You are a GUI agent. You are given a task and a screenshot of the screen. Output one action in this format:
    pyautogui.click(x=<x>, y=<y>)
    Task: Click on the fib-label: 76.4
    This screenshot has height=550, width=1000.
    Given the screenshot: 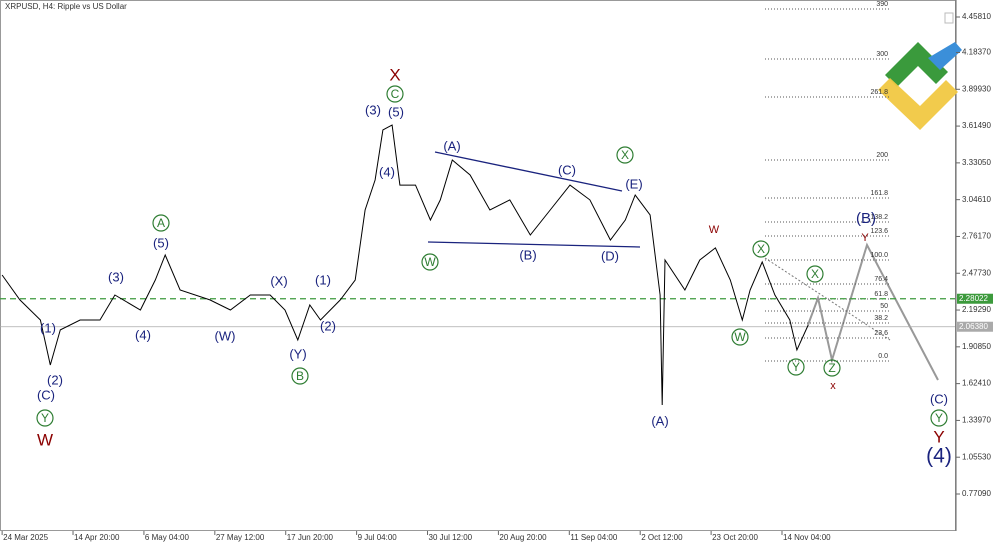 What is the action you would take?
    pyautogui.click(x=881, y=279)
    